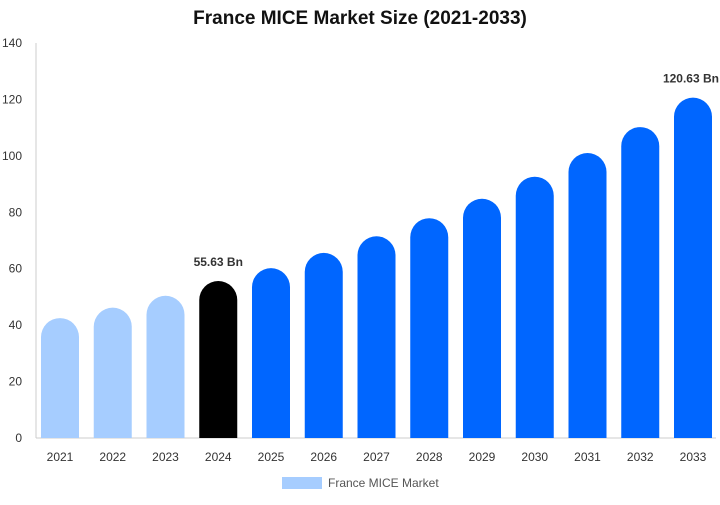  What do you see at coordinates (429, 457) in the screenshot?
I see `x-tick-label: 2028` at bounding box center [429, 457].